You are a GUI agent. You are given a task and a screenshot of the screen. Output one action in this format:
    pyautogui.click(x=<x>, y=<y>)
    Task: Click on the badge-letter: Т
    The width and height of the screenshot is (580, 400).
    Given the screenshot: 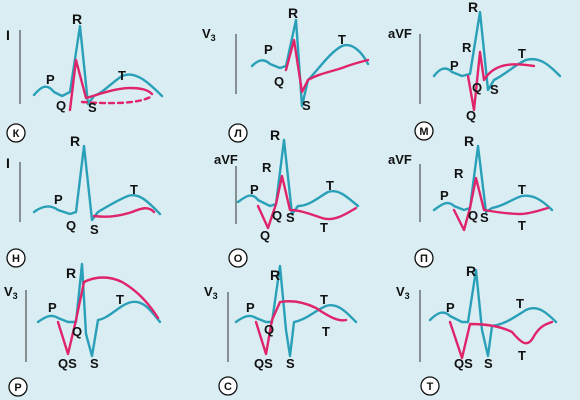 What is the action you would take?
    pyautogui.click(x=430, y=387)
    